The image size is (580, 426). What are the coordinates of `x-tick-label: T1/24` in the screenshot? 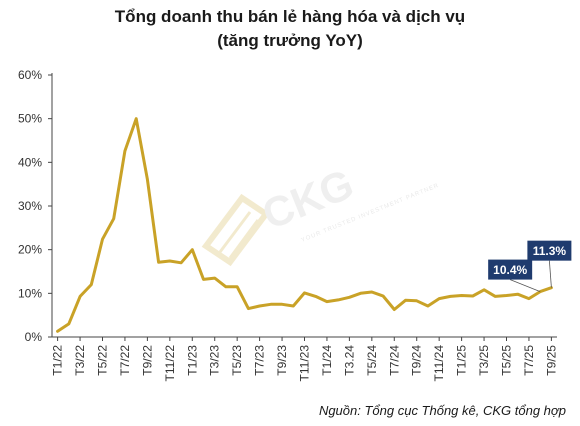 It's located at (327, 360).